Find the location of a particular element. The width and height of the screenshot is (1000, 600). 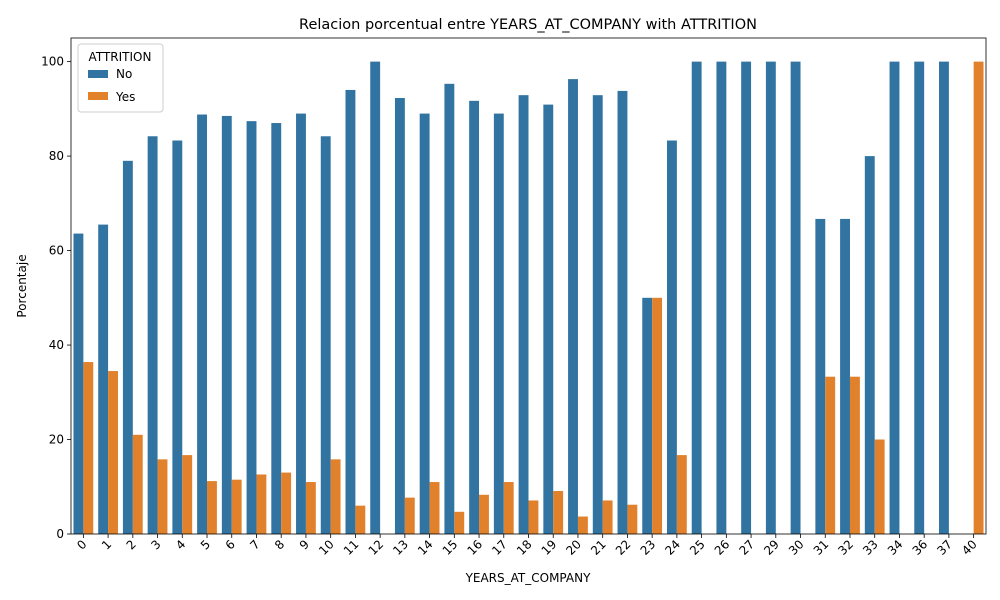

legend-label-no: No is located at coordinates (124, 74).